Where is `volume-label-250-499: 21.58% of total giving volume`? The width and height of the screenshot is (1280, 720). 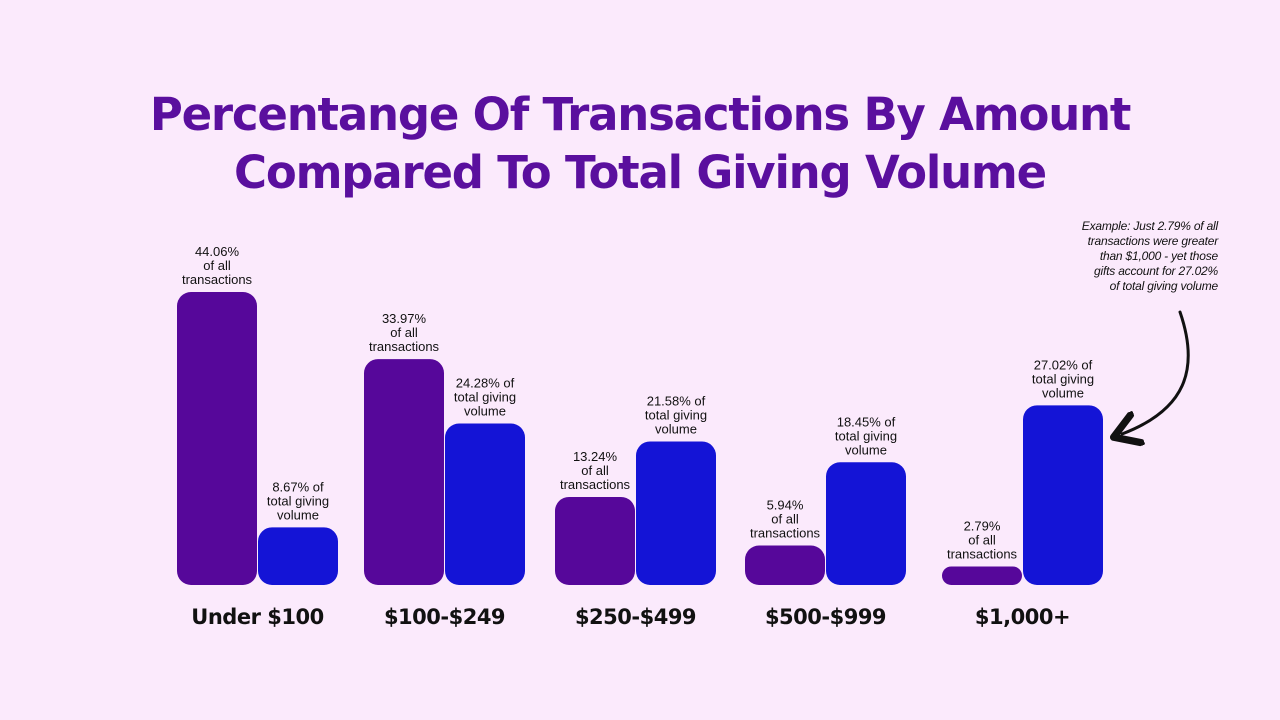
volume-label-250-499: 21.58% of total giving volume is located at coordinates (676, 414).